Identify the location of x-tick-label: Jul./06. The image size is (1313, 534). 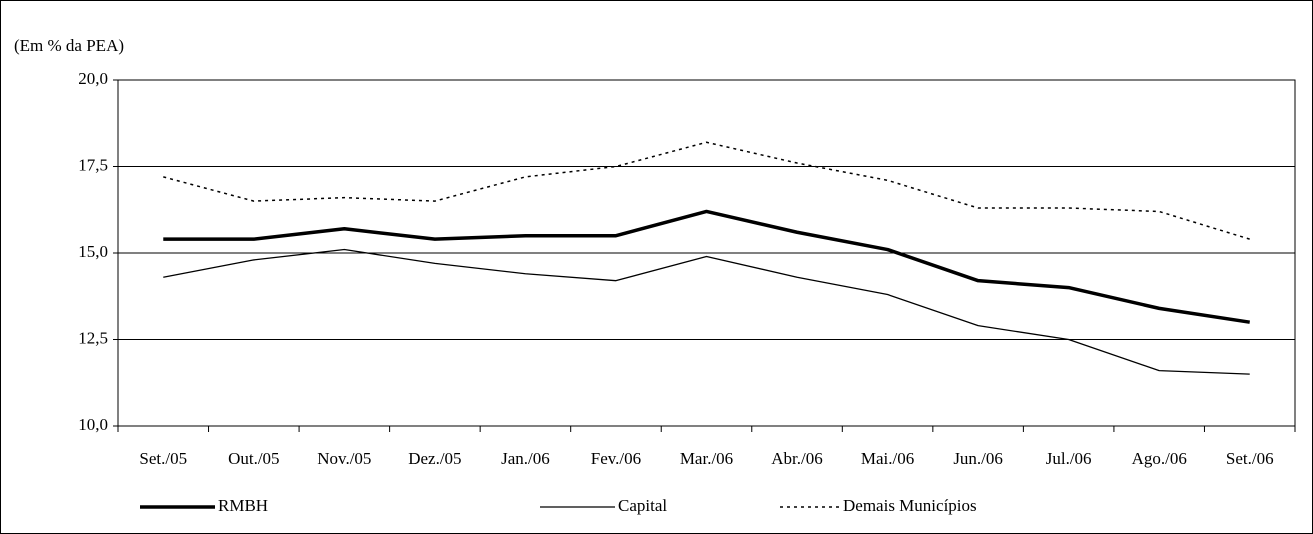
(1069, 458).